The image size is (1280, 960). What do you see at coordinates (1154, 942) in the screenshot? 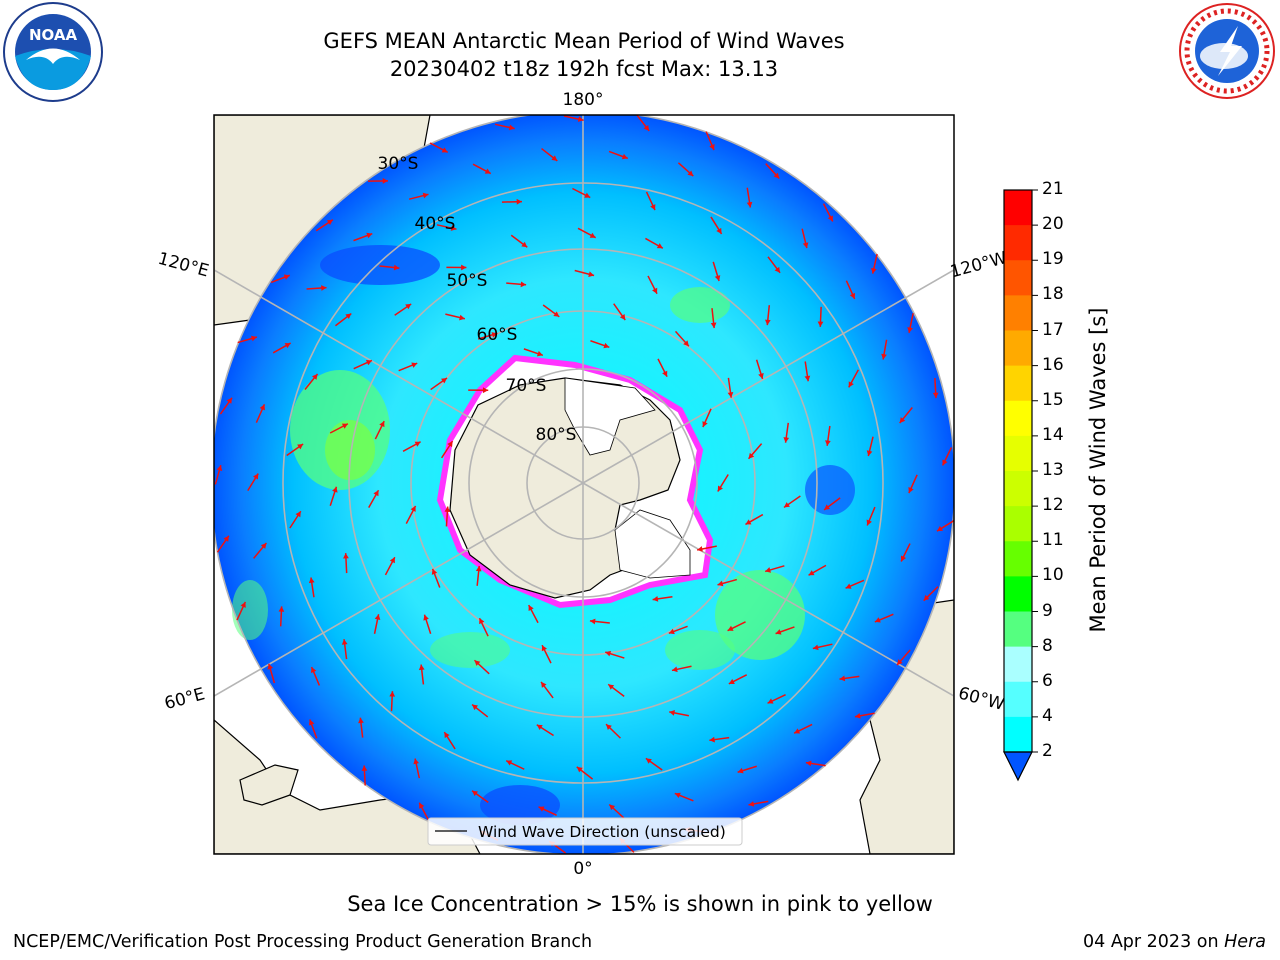
I see `footer-date-text: 04 Apr 2023 on` at bounding box center [1154, 942].